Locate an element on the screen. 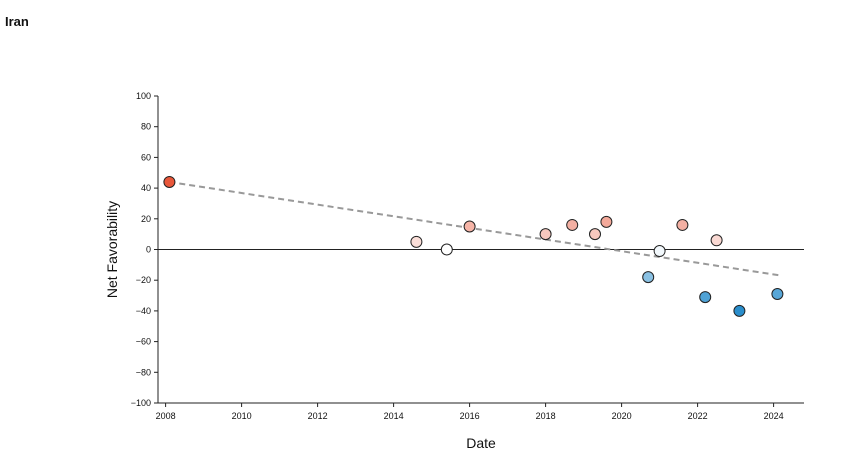  x-tick-label: 2016 is located at coordinates (470, 416).